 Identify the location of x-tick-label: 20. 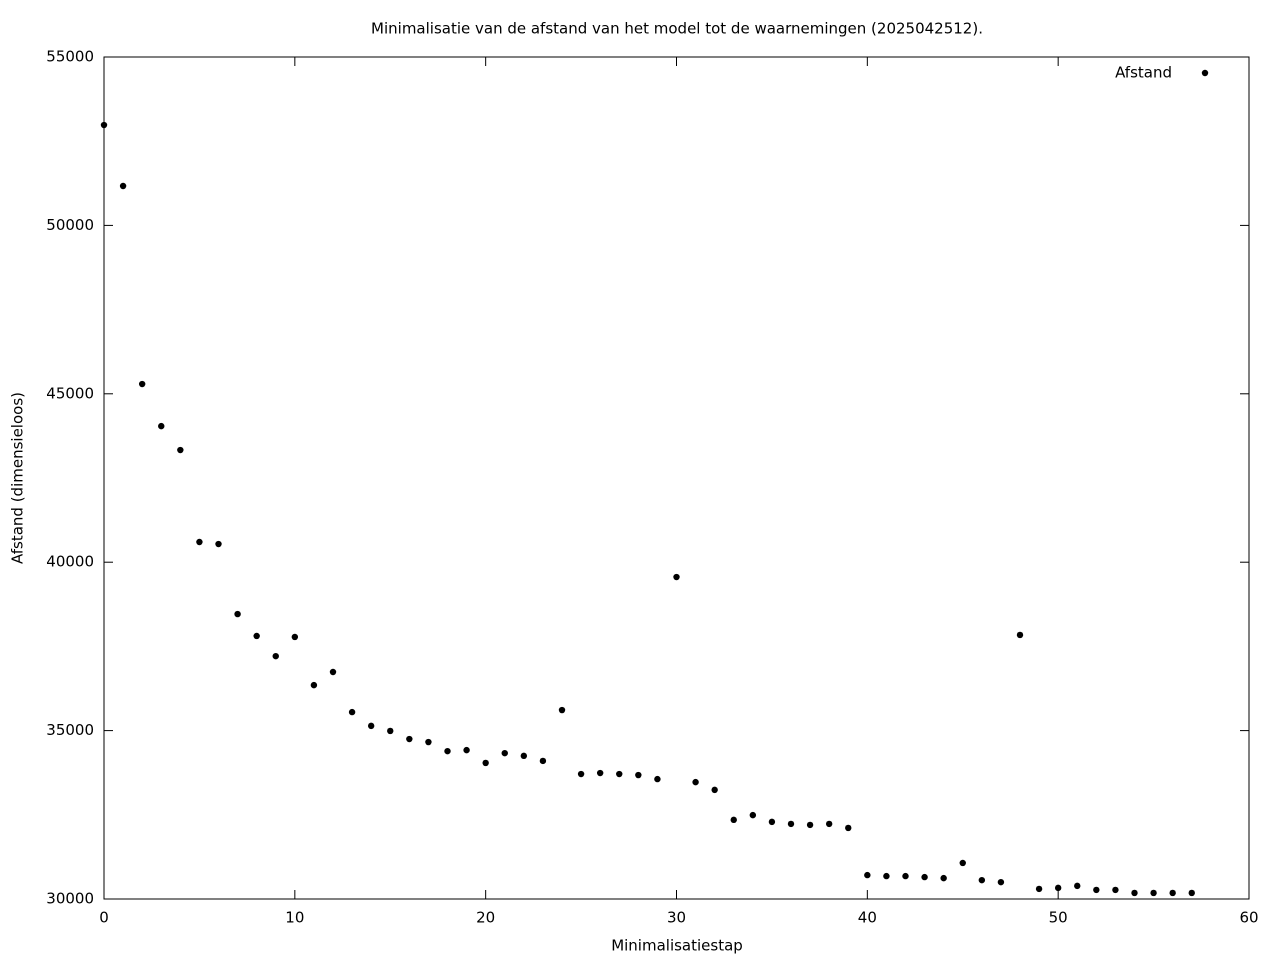
(485, 918).